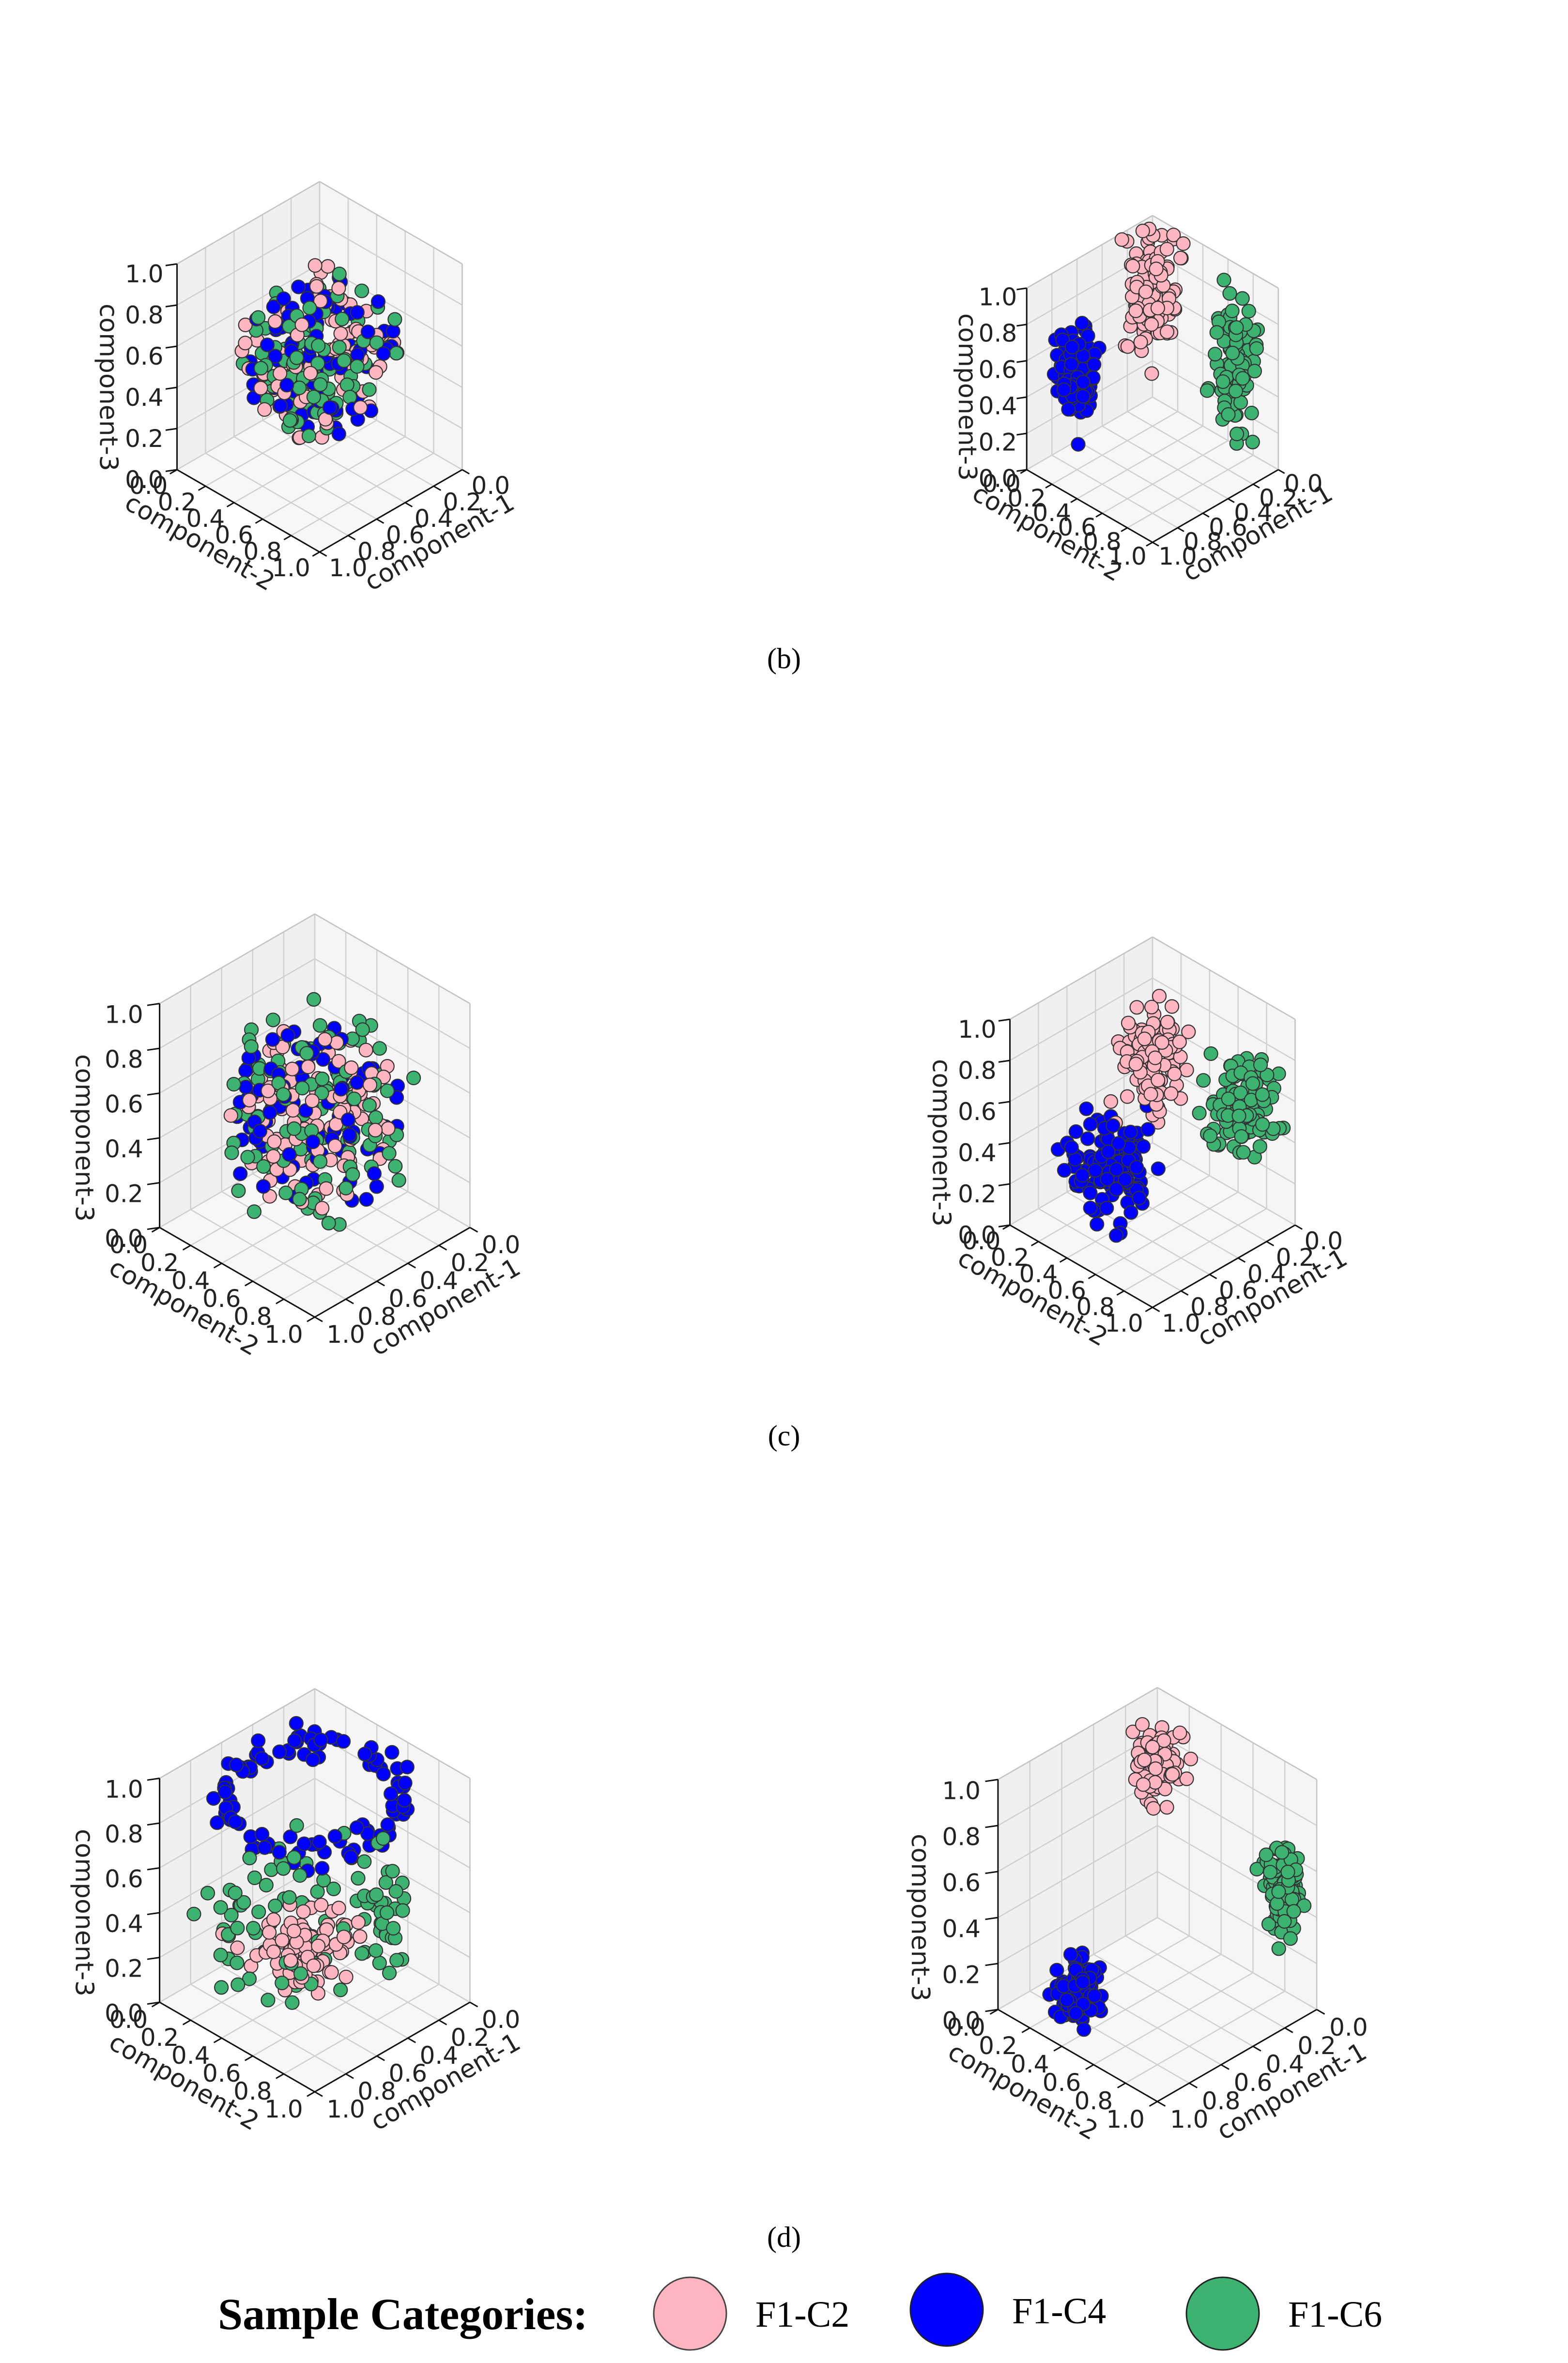  What do you see at coordinates (221, 1299) in the screenshot?
I see `y-tick-label: 0.6` at bounding box center [221, 1299].